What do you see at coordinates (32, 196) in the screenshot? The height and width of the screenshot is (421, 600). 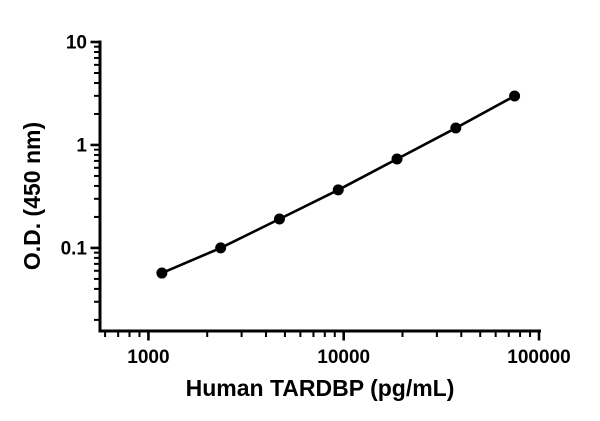 I see `y-axis-title: O.D. (450 nm)` at bounding box center [32, 196].